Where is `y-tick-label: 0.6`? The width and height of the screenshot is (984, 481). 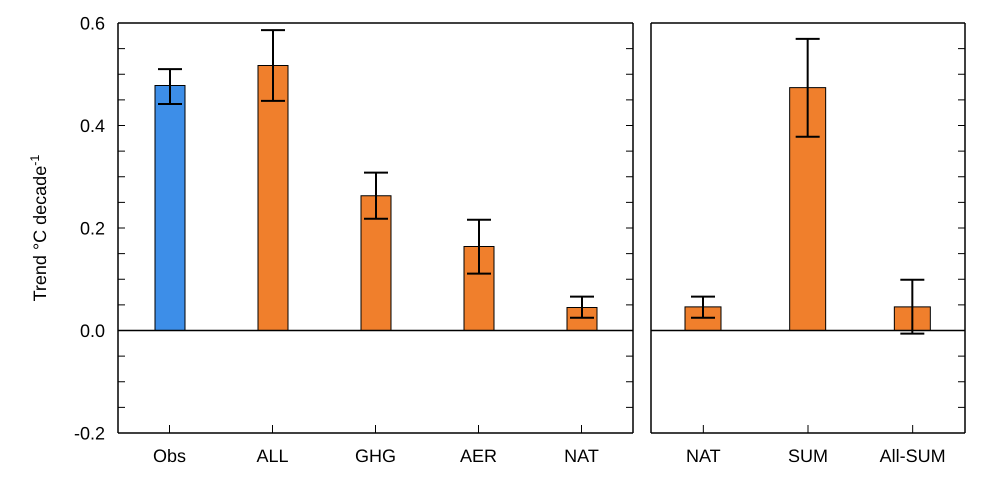
y-tick-label: 0.6 is located at coordinates (92, 23).